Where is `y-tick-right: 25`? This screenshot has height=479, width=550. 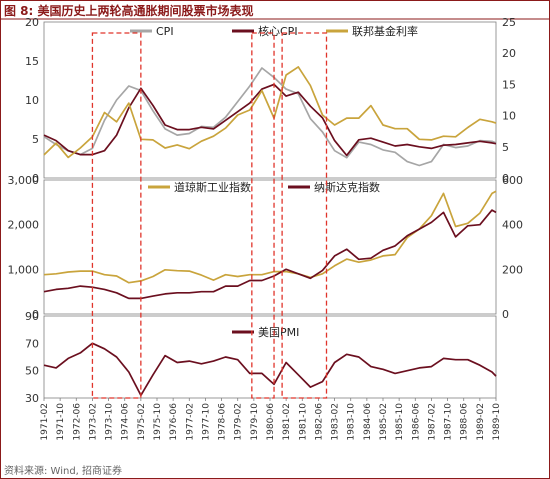
y-tick-right: 25 is located at coordinates (509, 22).